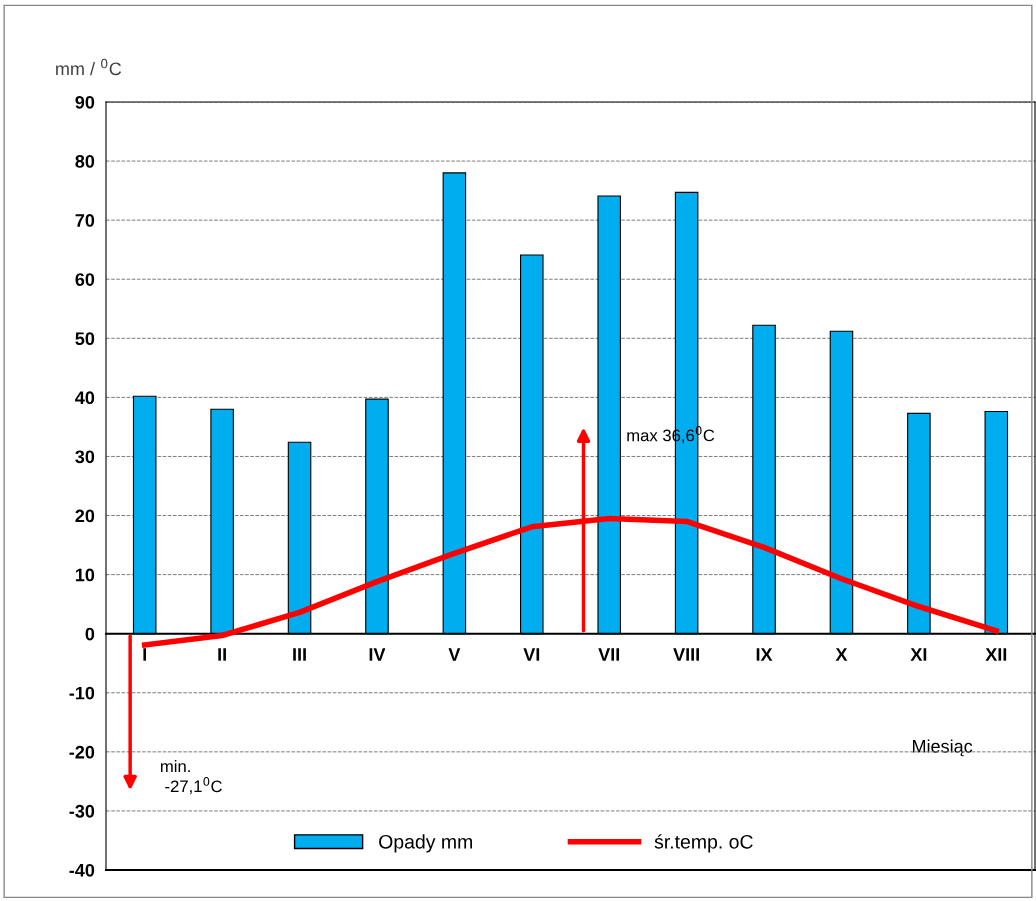 The image size is (1036, 901). Describe the element at coordinates (85, 279) in the screenshot. I see `y-tick-label: 60` at that location.